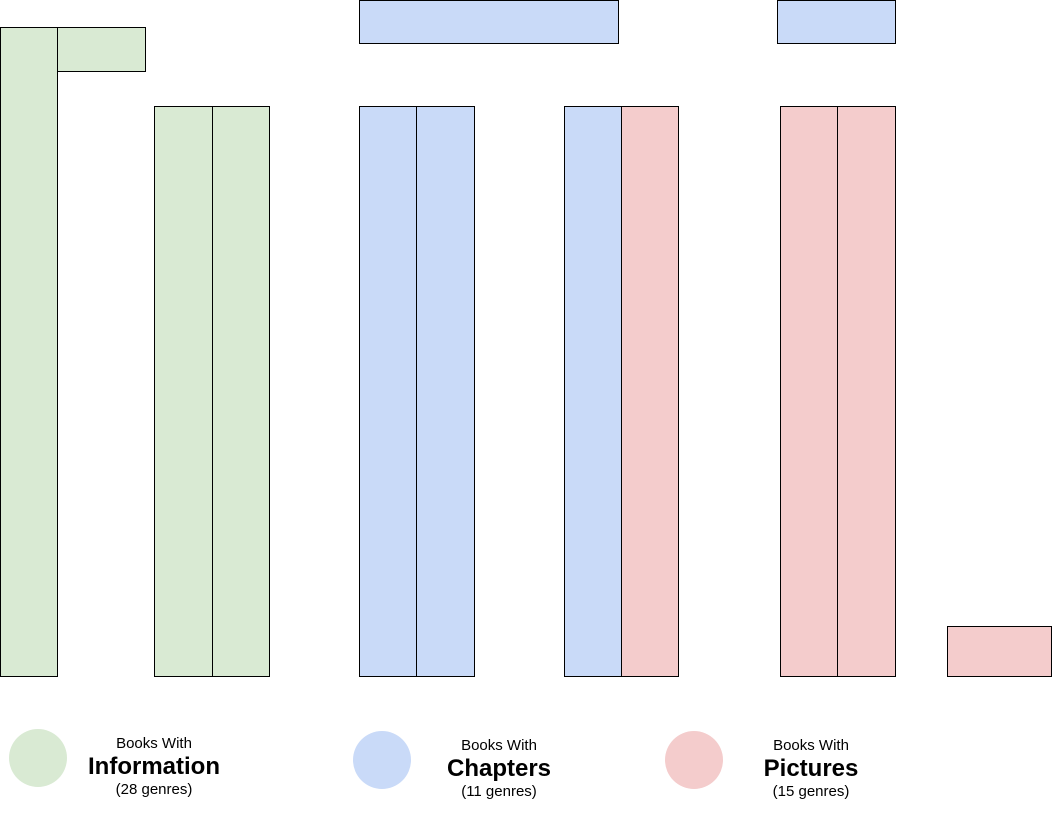  I want to click on information-legend-name: Information, so click(154, 766).